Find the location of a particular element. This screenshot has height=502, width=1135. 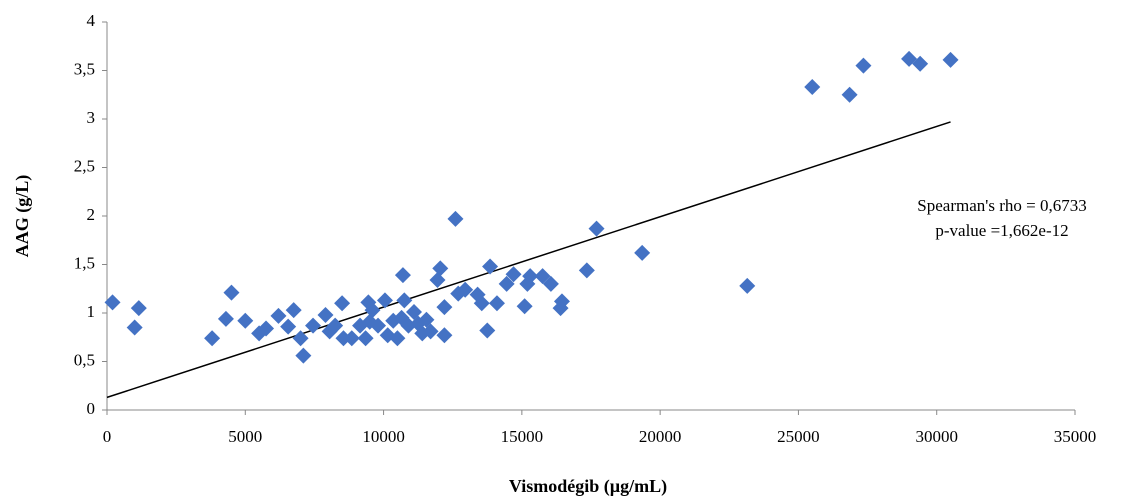

x-tick-label: 15000 is located at coordinates (522, 436).